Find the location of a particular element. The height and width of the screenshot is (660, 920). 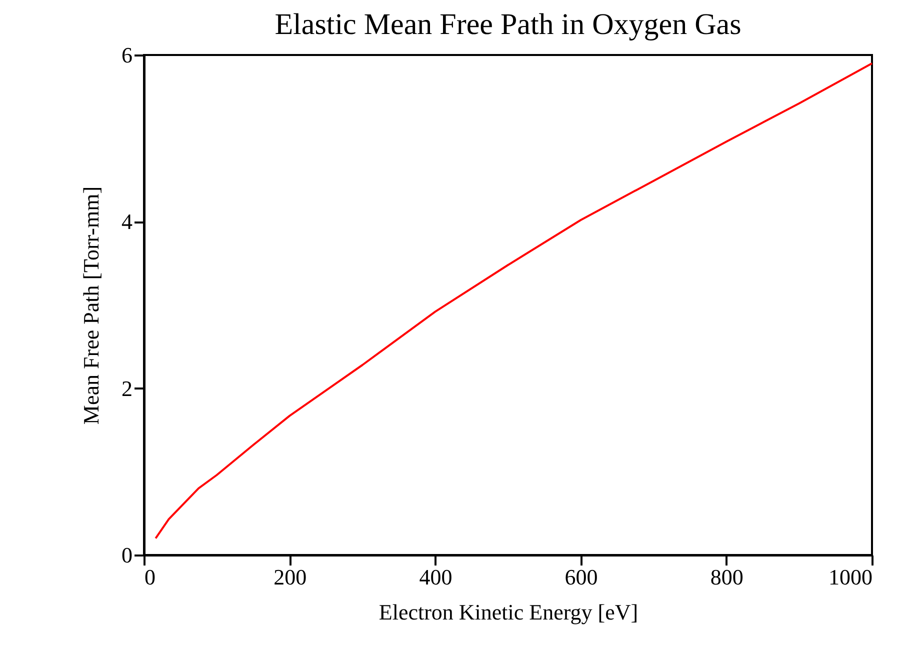

y-tick-label: 0 is located at coordinates (127, 555).